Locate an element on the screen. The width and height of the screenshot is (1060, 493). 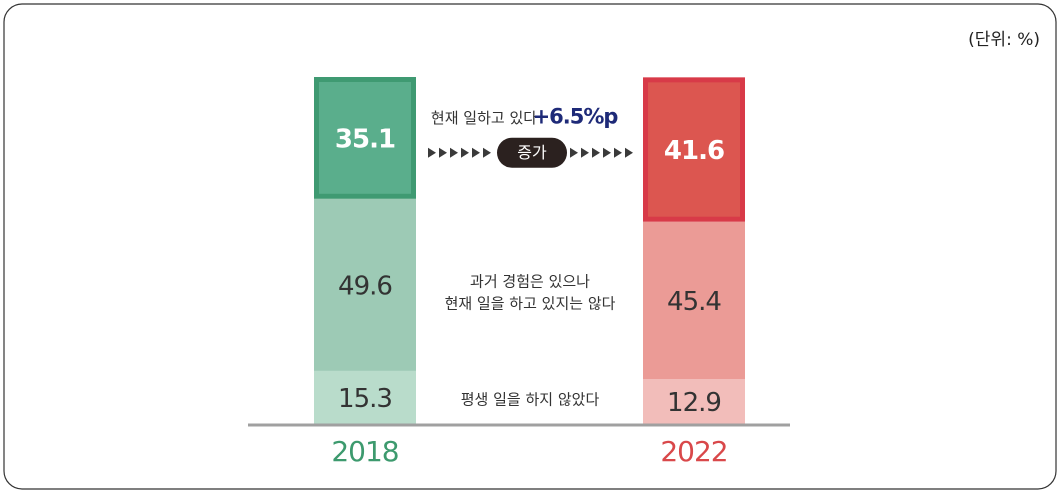
value-label: 41.6 is located at coordinates (694, 151).